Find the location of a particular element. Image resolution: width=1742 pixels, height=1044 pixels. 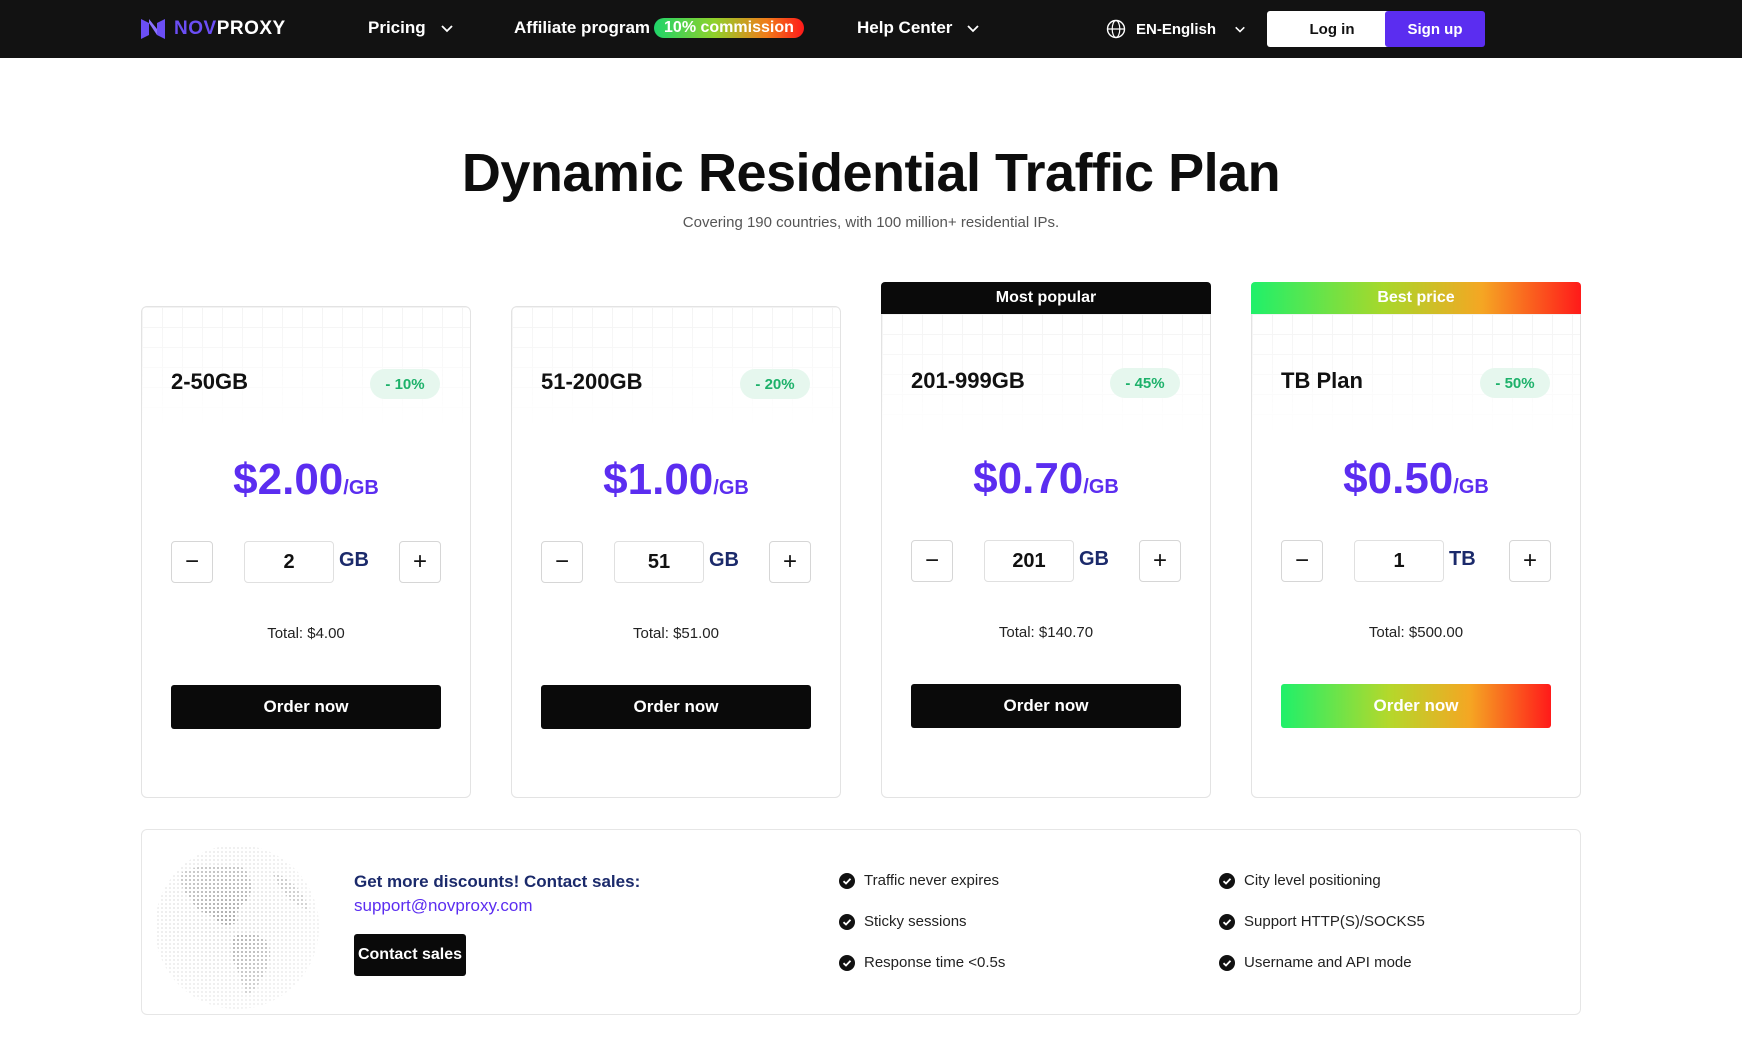

plan-price: $0.70/GB is located at coordinates (1046, 479).